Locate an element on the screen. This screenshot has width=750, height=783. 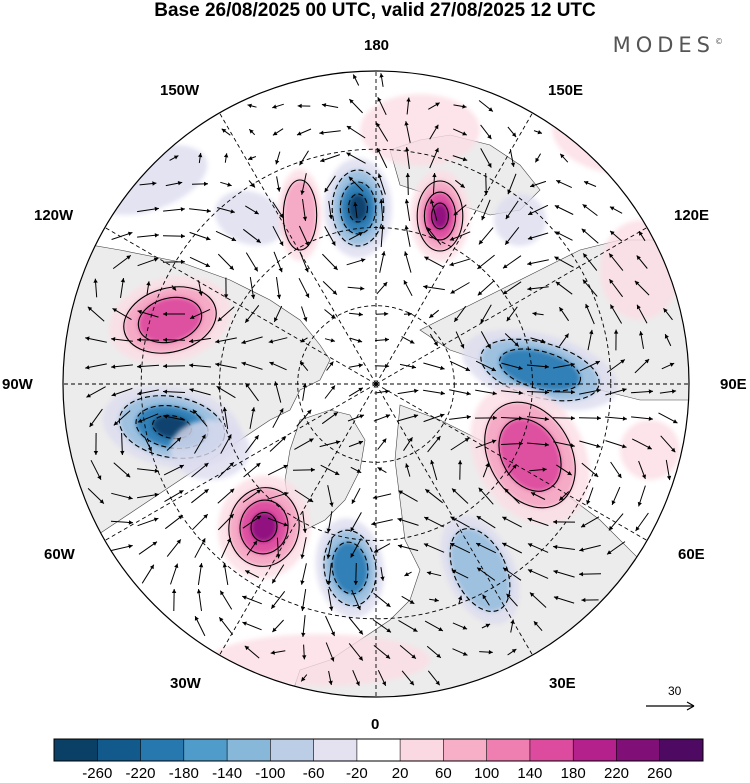
colorbar-tick-label: 140 is located at coordinates (530, 773).